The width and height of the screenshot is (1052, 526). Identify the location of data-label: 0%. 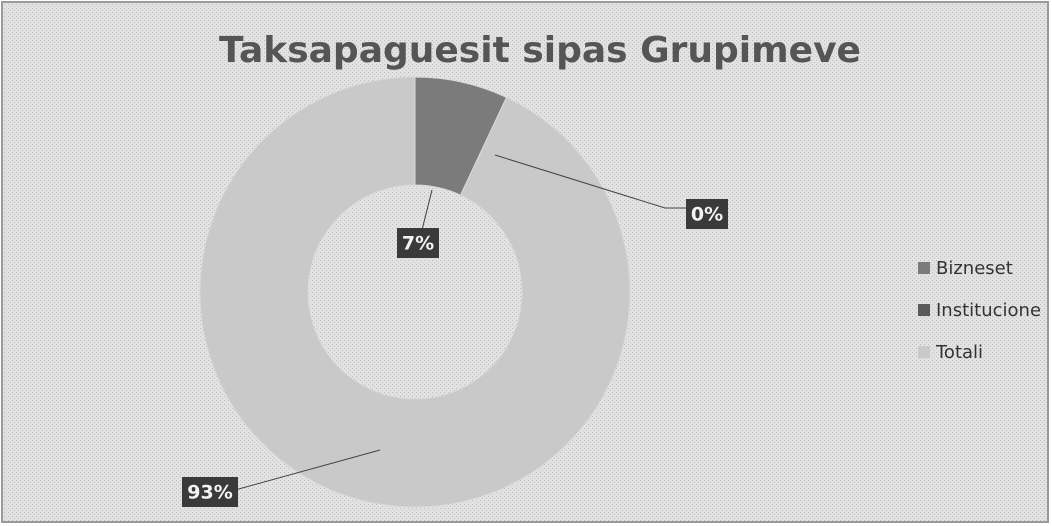
(707, 215).